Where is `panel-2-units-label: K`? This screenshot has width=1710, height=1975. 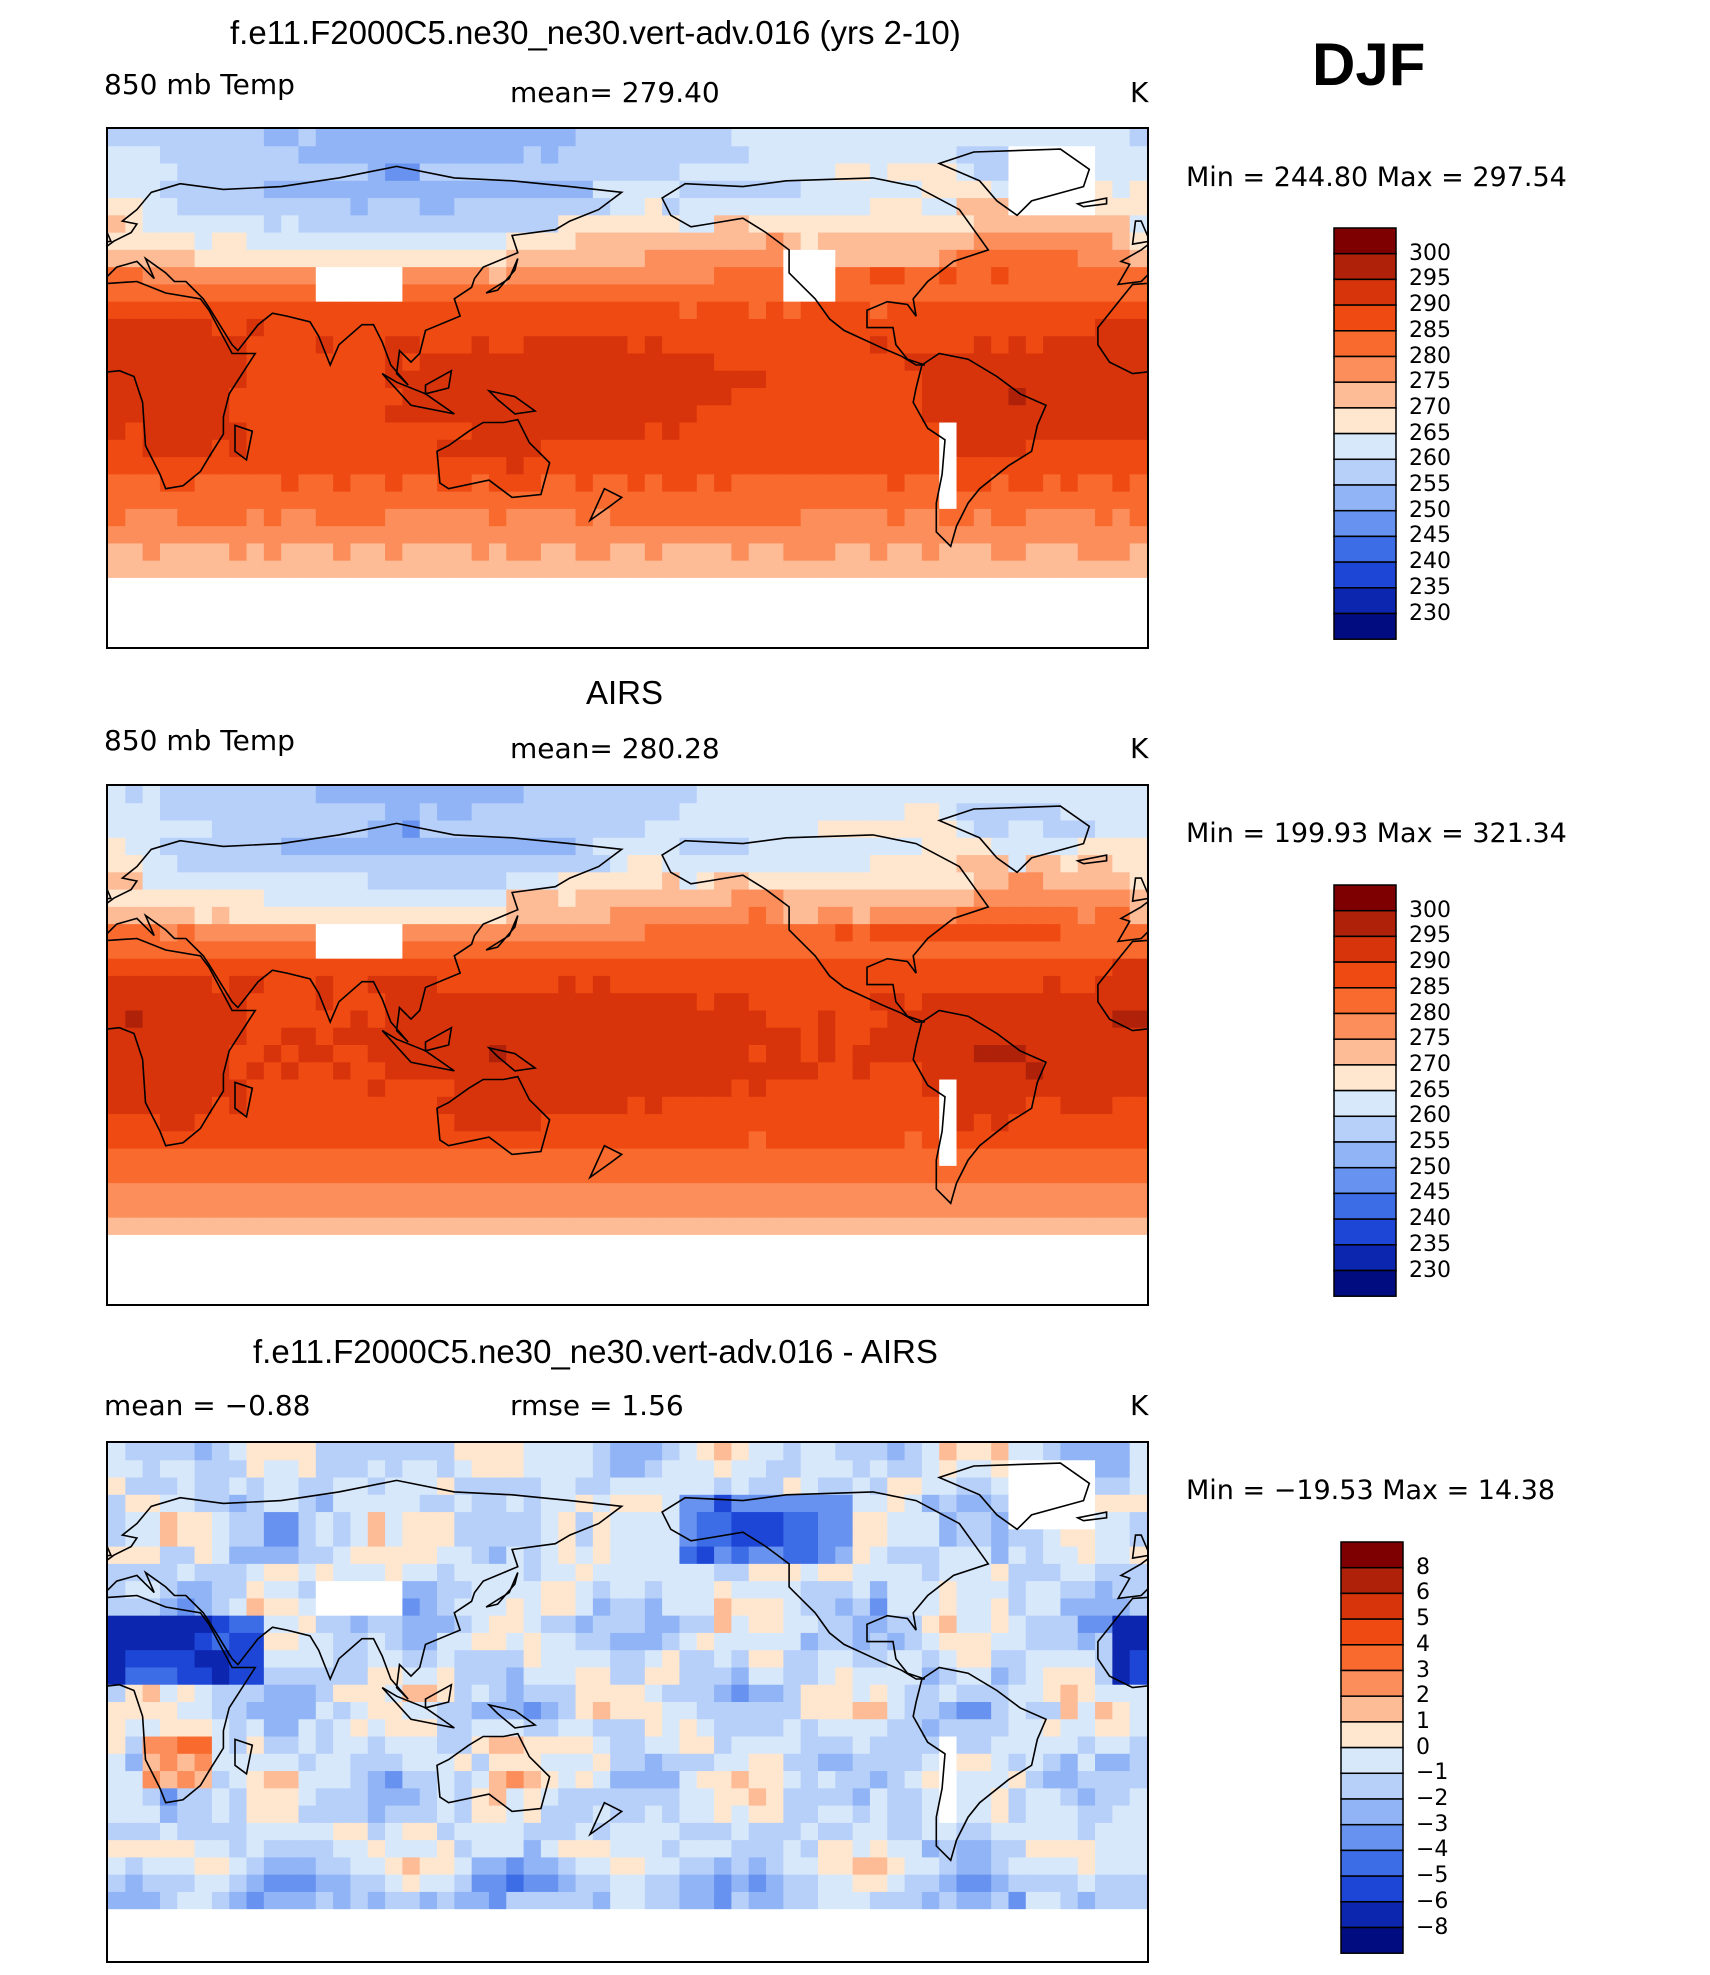 panel-2-units-label: K is located at coordinates (1139, 748).